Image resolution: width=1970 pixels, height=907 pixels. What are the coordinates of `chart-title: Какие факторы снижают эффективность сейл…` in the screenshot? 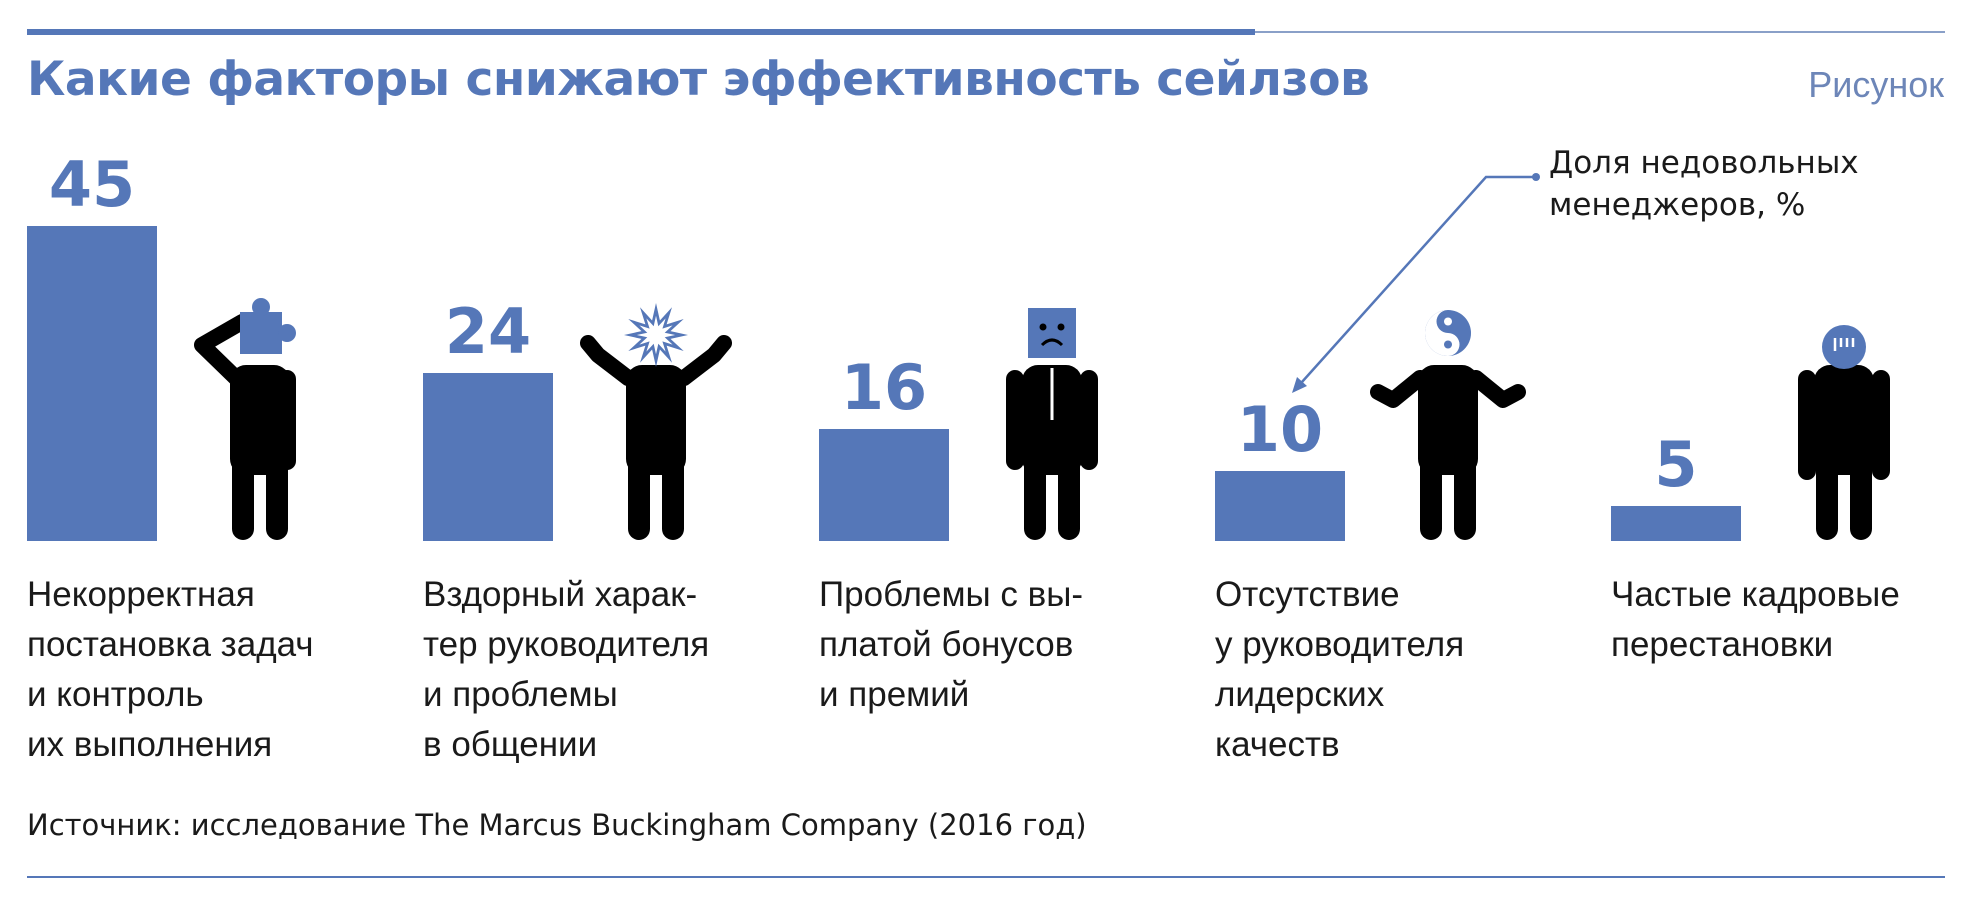 It's located at (698, 79).